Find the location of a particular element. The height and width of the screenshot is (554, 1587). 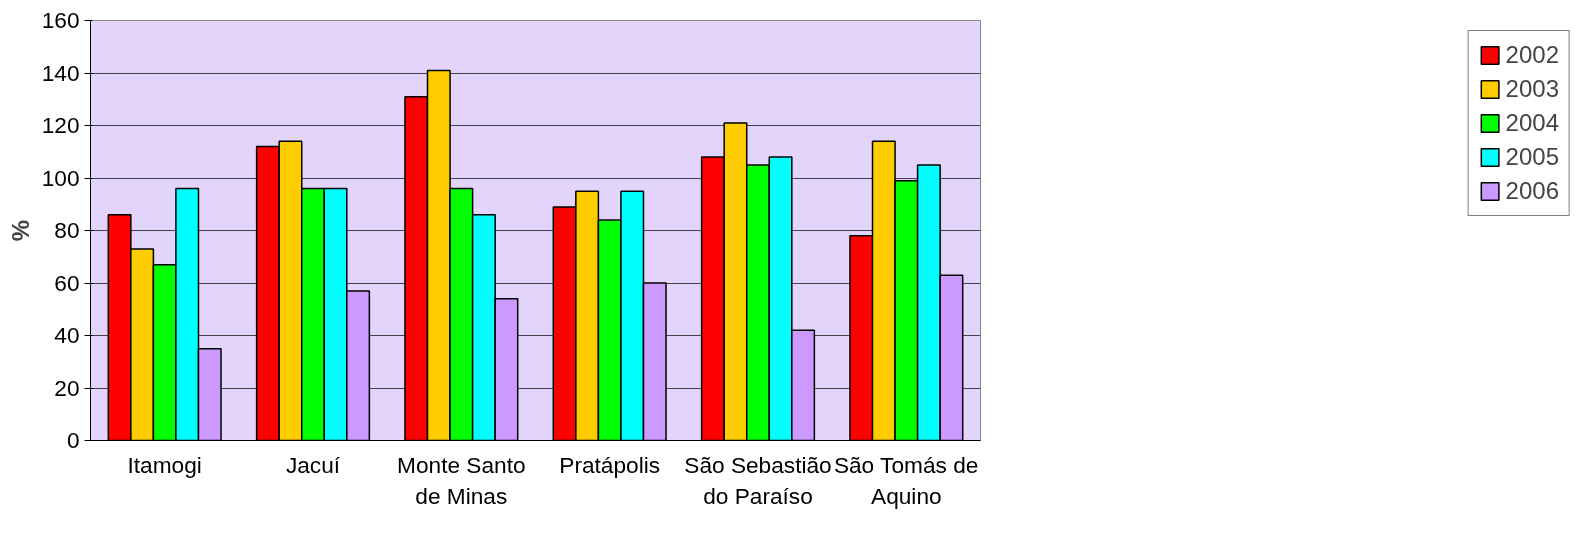

y-tick-label: 100 is located at coordinates (60, 177).